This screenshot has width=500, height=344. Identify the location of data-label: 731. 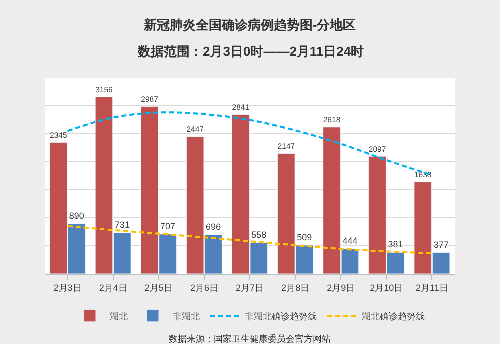
(122, 225).